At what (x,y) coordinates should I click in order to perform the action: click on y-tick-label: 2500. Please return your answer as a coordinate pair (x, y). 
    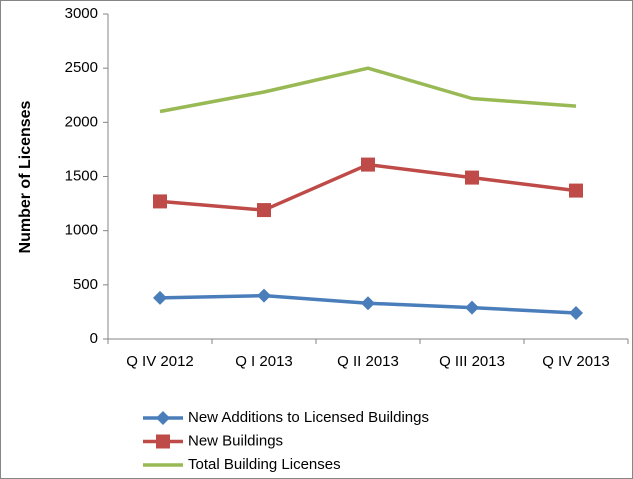
    Looking at the image, I should click on (81, 67).